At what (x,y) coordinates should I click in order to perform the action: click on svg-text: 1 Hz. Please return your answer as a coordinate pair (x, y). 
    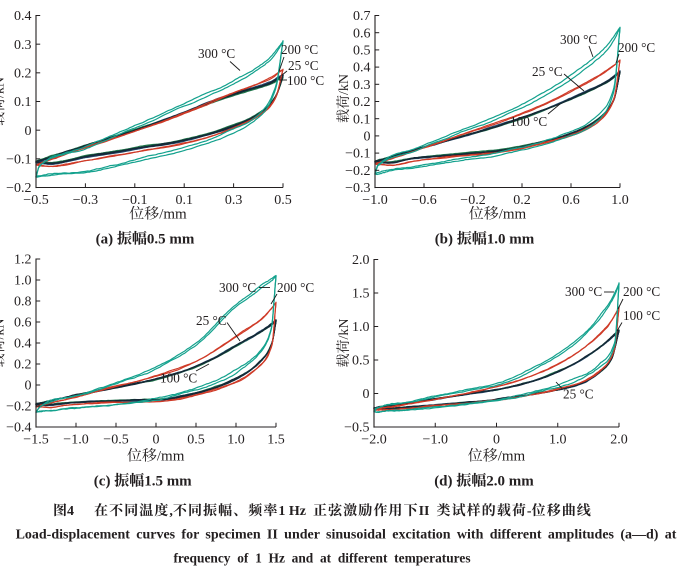
    Looking at the image, I should click on (292, 511).